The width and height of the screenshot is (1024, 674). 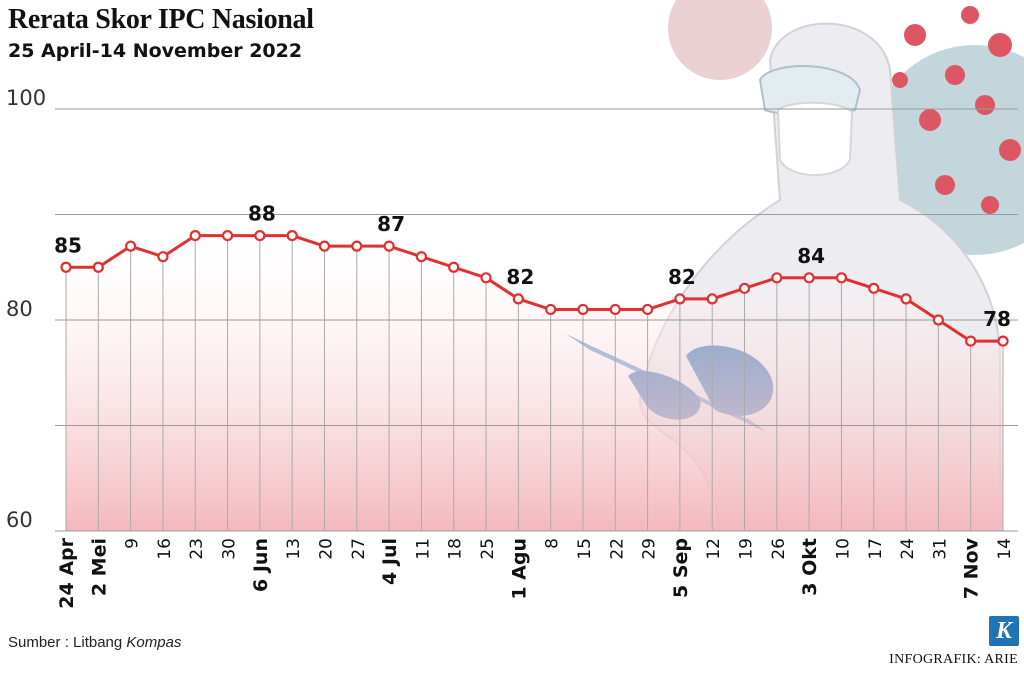 I want to click on x-tick-label: 14, so click(x=1005, y=549).